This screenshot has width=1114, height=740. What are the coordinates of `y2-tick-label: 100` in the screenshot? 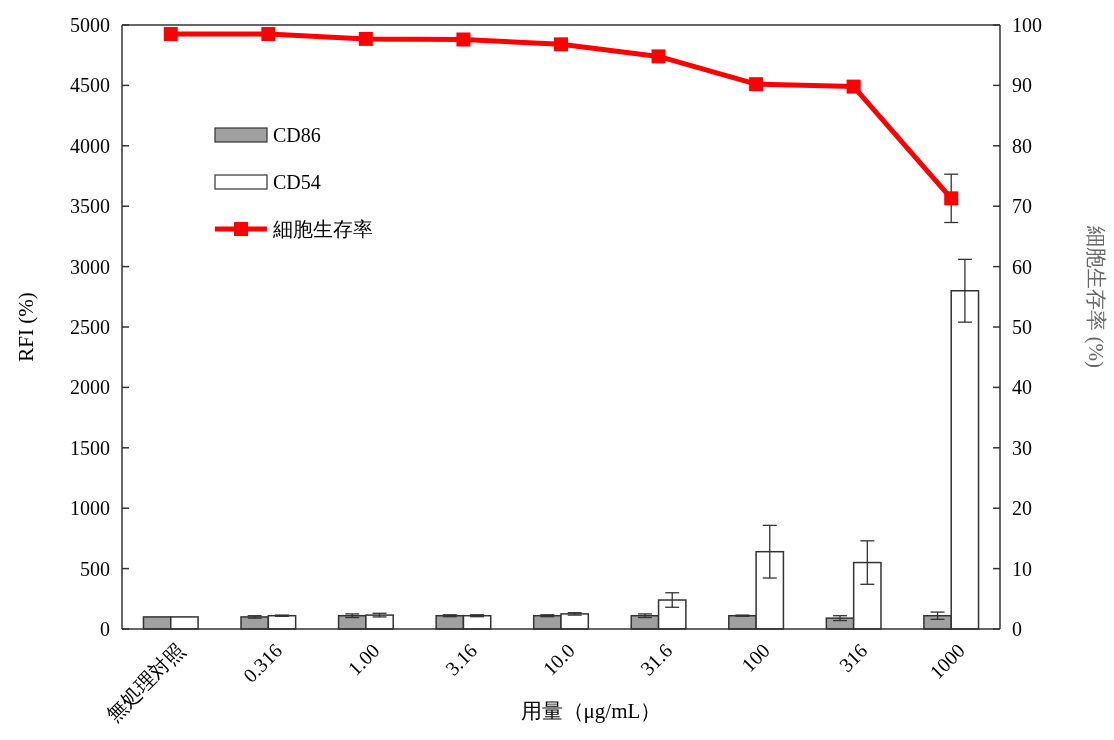 It's located at (1027, 25).